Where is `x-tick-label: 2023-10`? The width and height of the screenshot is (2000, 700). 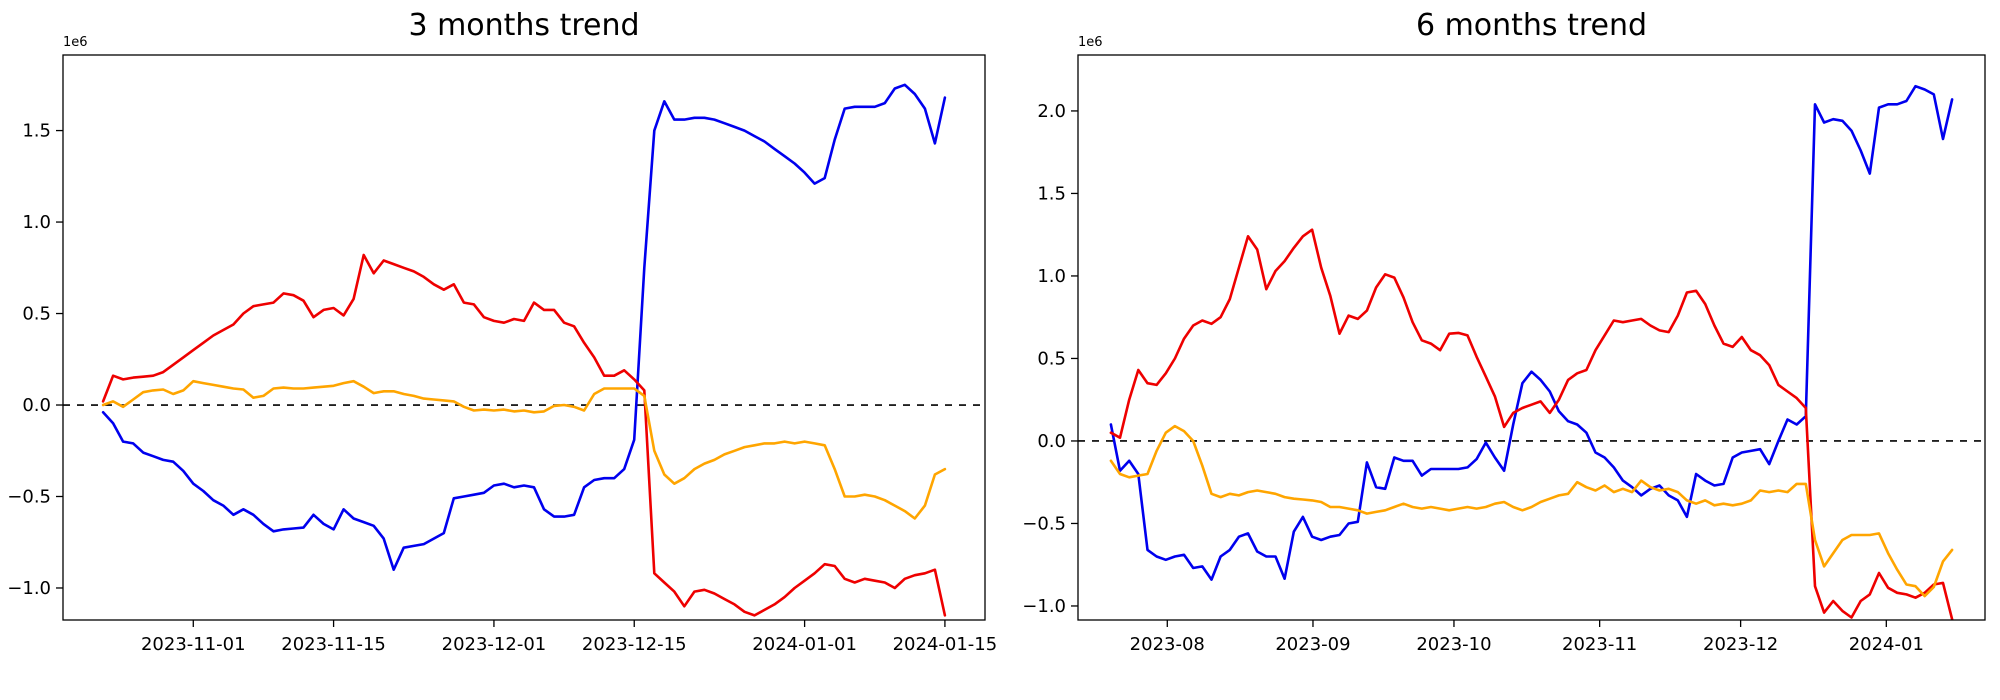 x-tick-label: 2023-10 is located at coordinates (1453, 644).